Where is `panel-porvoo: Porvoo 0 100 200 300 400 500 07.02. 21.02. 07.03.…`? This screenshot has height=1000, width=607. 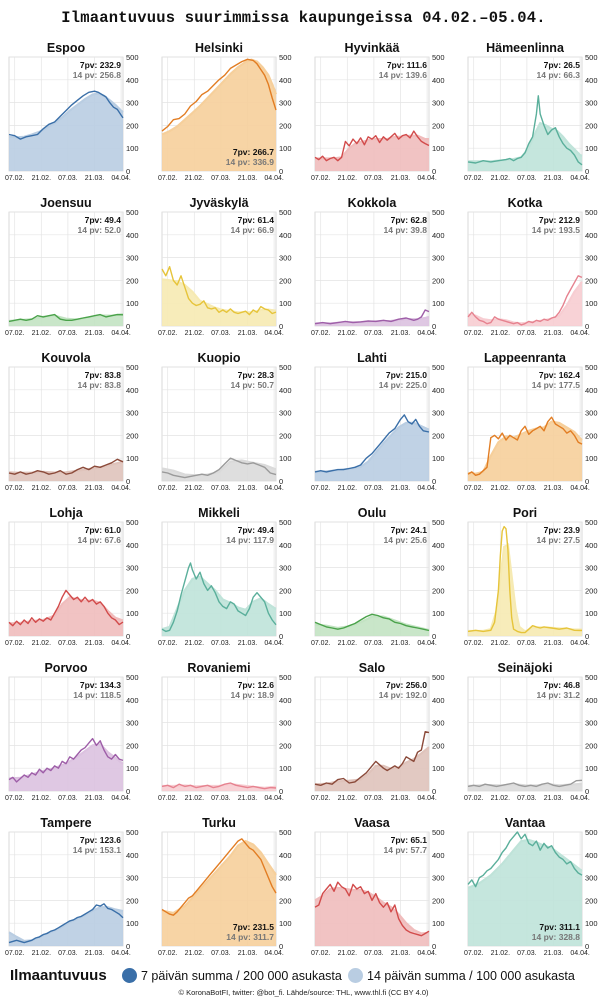
panel-porvoo: Porvoo 0 100 200 300 400 500 07.02. 21.02. 07.03.… is located at coordinates (72, 731).